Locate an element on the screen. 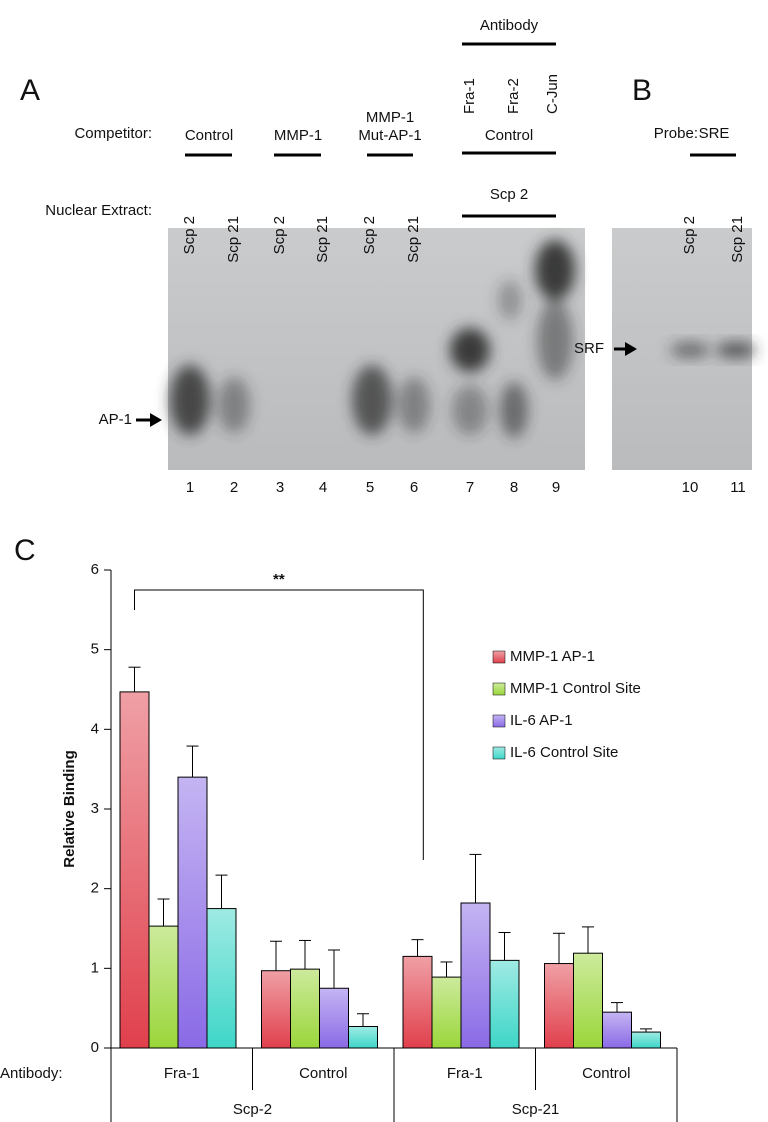 This screenshot has height=1122, width=768. significance: ** is located at coordinates (279, 579).